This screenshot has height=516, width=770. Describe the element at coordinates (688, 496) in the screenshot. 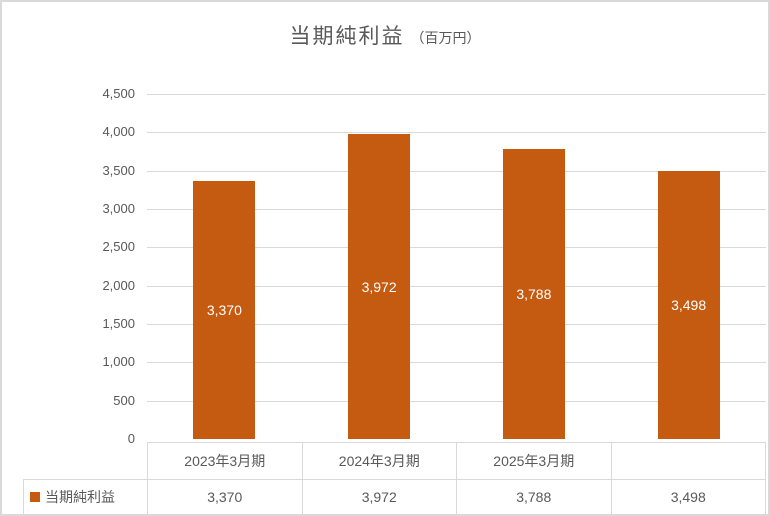

I see `table-value-cell: 3,498` at that location.